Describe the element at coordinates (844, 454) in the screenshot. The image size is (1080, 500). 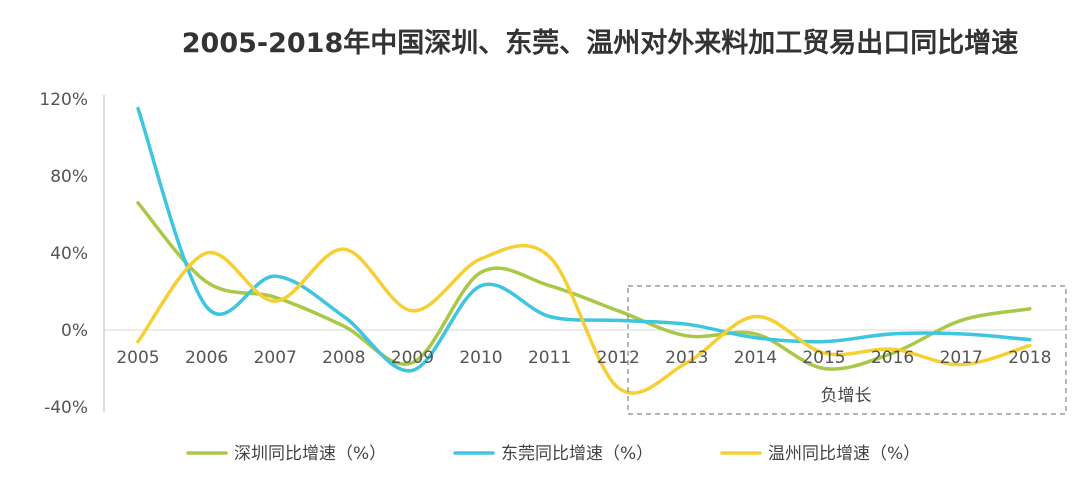
I see `legend-label-2: 温州同比增速（%）` at that location.